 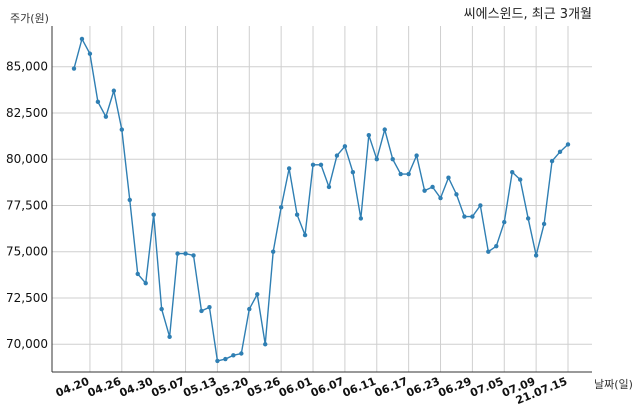 What do you see at coordinates (27, 298) in the screenshot?
I see `y-tick-label: 72,500` at bounding box center [27, 298].